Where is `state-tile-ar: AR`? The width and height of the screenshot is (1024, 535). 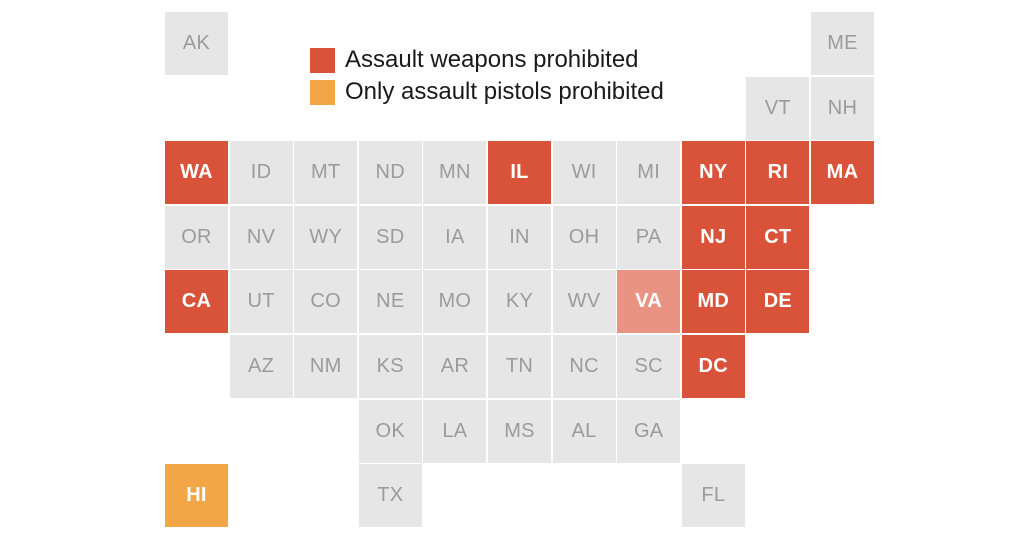
state-tile-ar: AR is located at coordinates (455, 366).